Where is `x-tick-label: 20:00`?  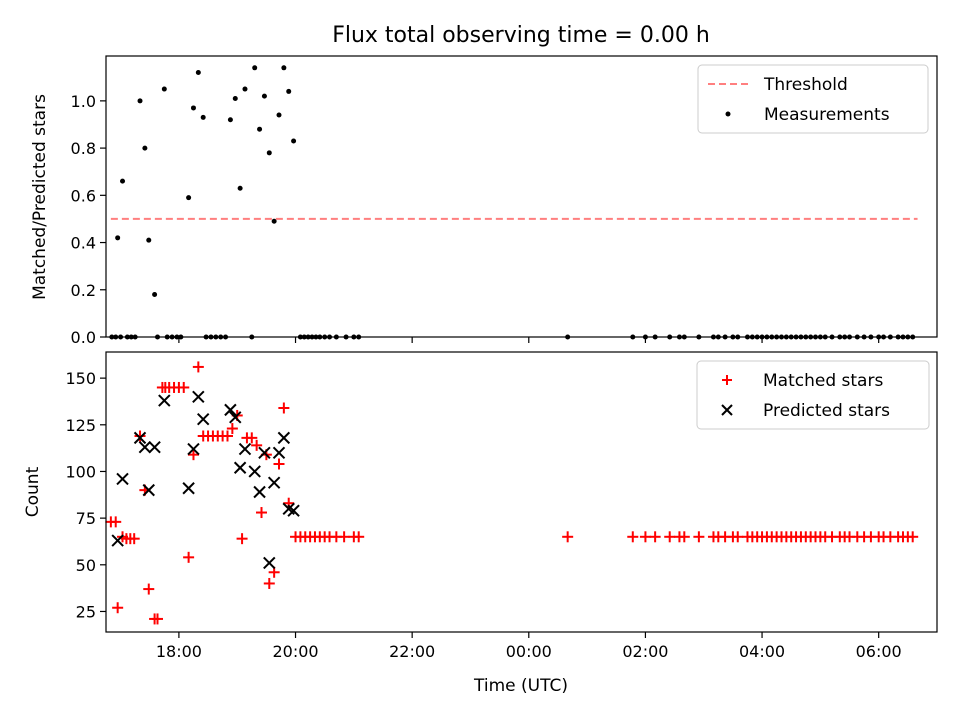 x-tick-label: 20:00 is located at coordinates (295, 651).